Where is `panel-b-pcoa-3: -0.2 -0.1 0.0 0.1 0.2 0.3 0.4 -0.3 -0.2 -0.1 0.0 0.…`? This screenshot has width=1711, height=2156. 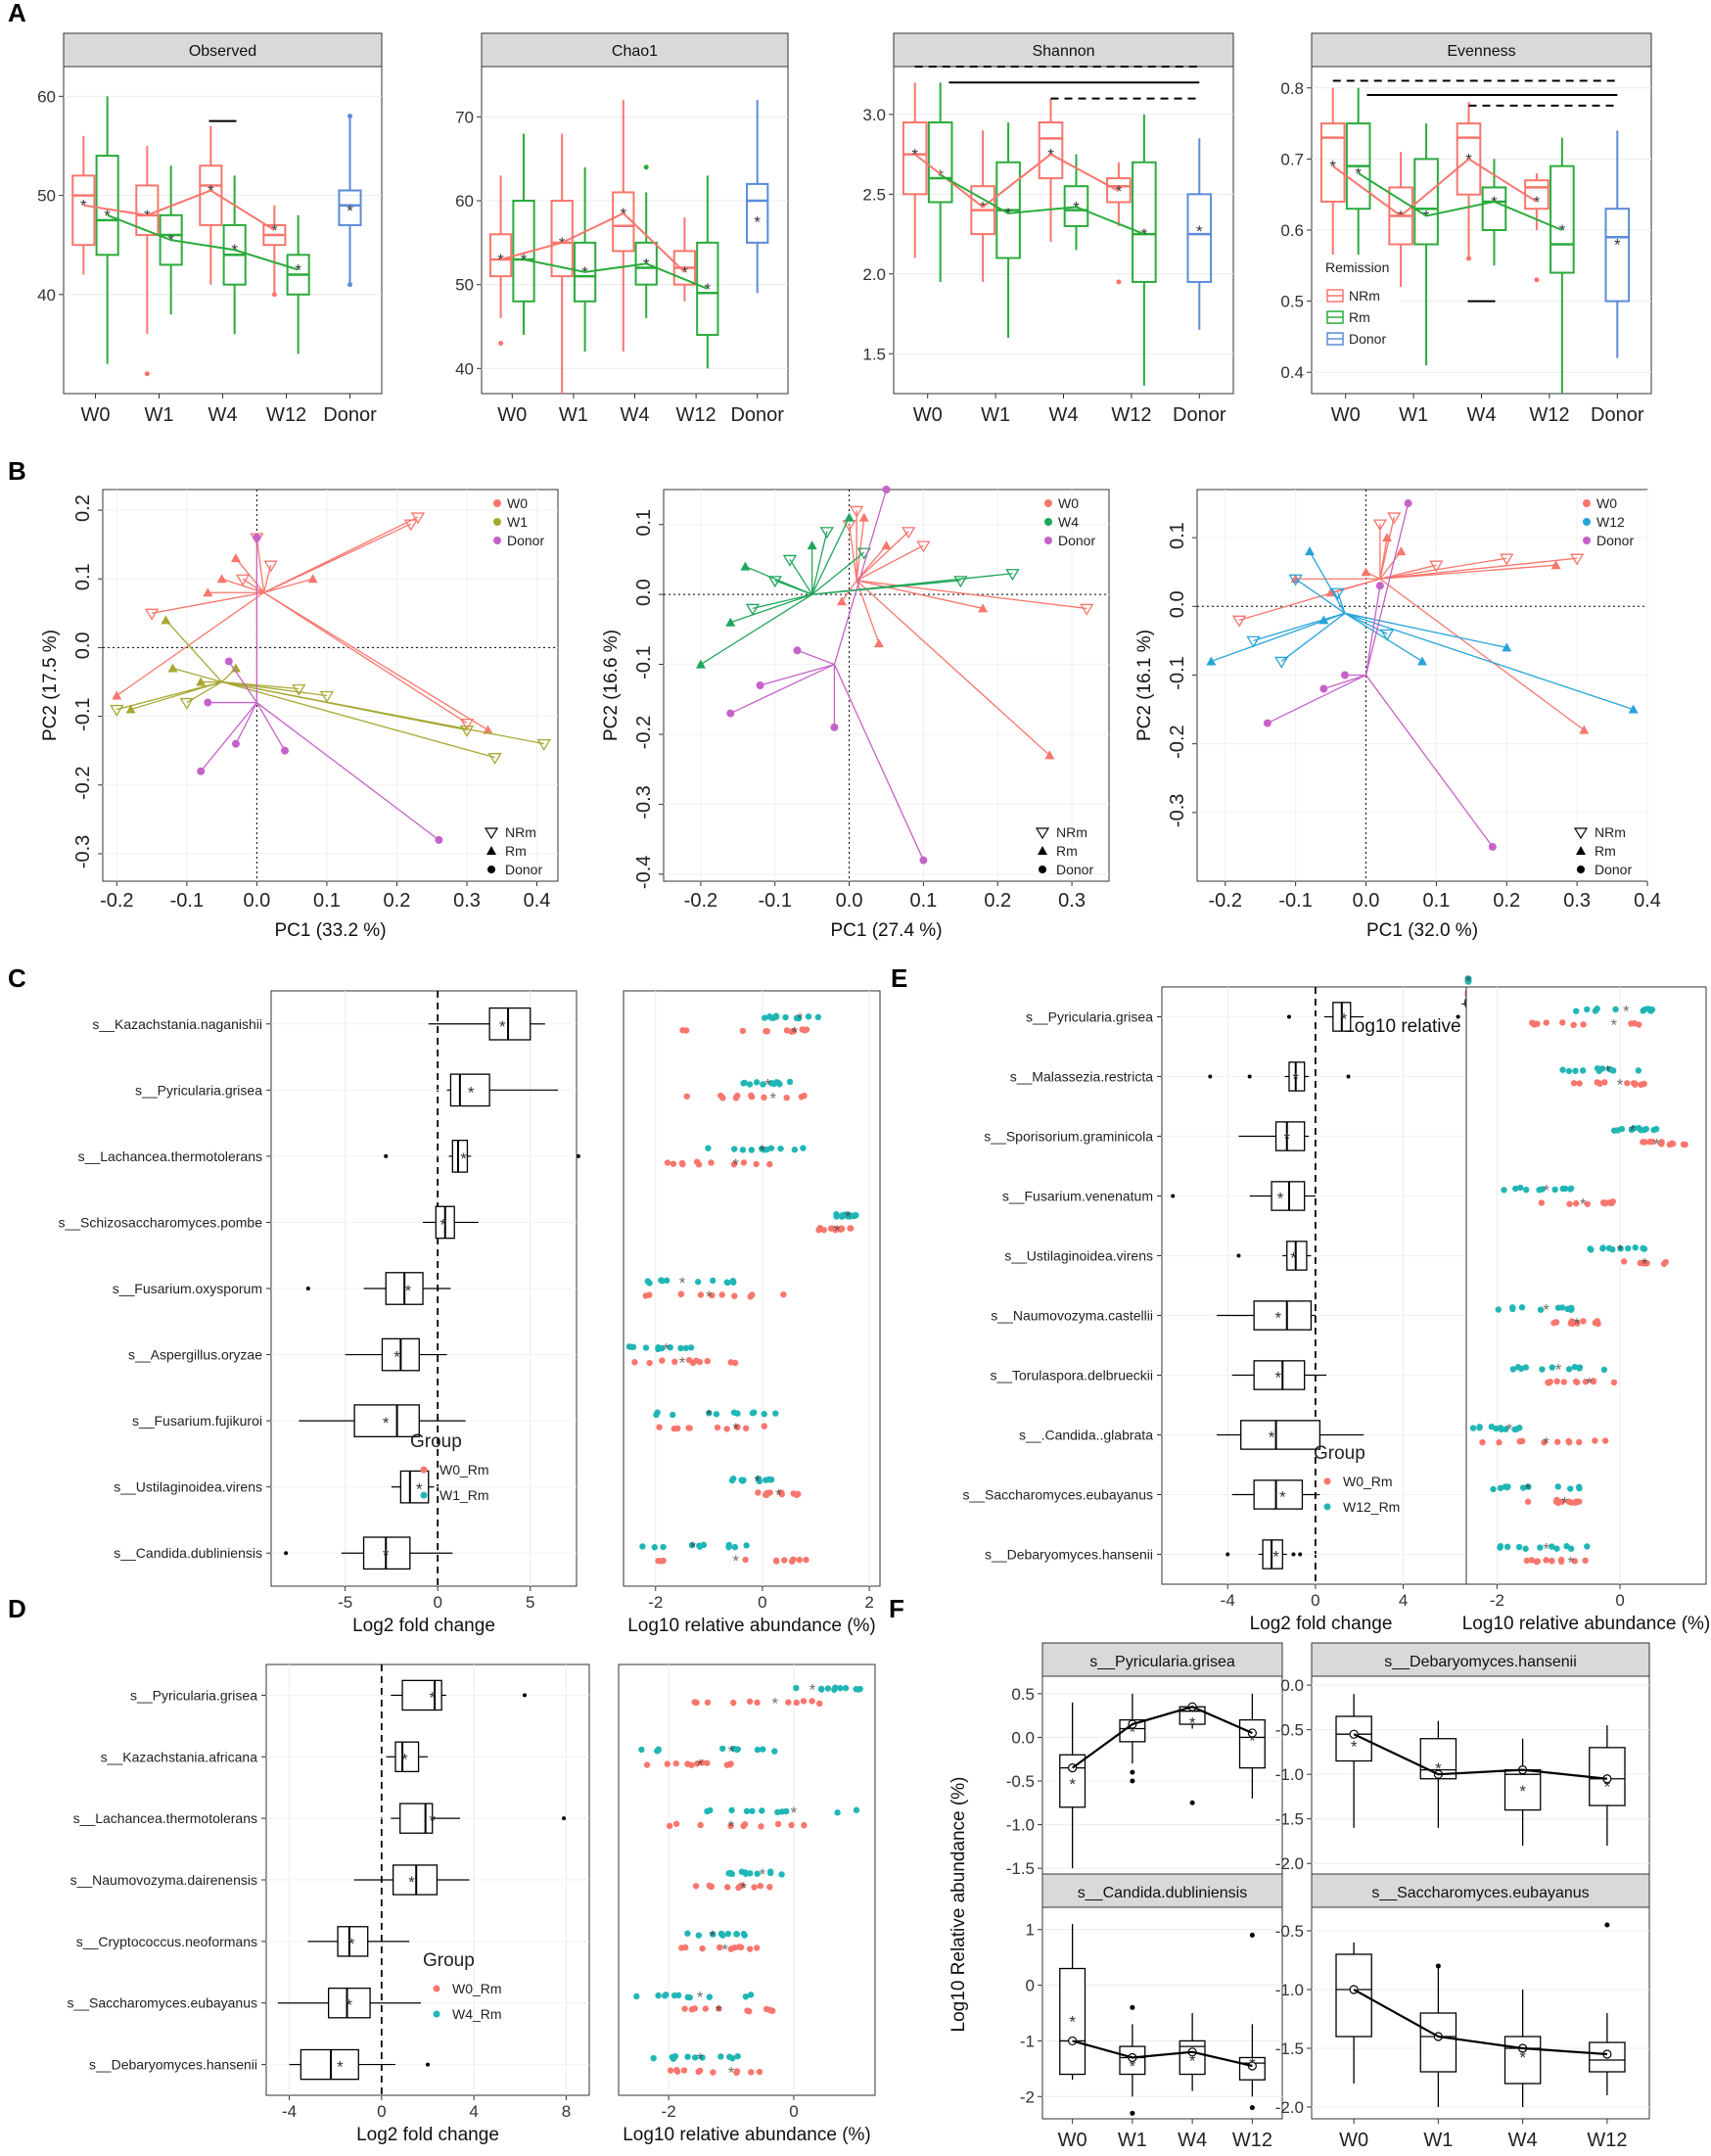 panel-b-pcoa-3: -0.2 -0.1 0.0 0.1 0.2 0.3 0.4 -0.3 -0.2 -0.1 0.0 0.… is located at coordinates (1397, 715).